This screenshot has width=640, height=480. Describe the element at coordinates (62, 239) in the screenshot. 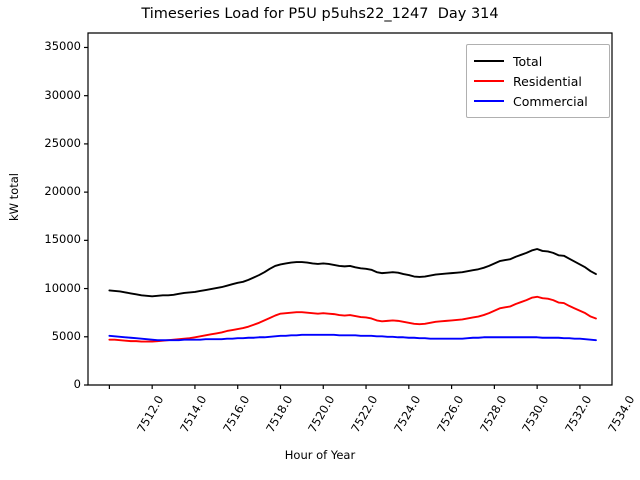

I see `y-tick-label: 15000` at that location.